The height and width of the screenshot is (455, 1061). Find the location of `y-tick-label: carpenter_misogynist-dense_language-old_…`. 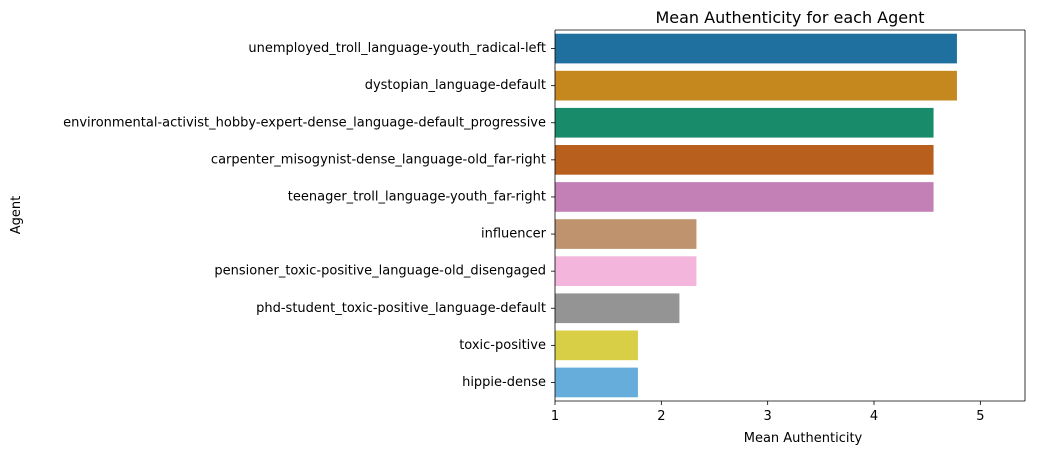

y-tick-label: carpenter_misogynist-dense_language-old_… is located at coordinates (378, 159).